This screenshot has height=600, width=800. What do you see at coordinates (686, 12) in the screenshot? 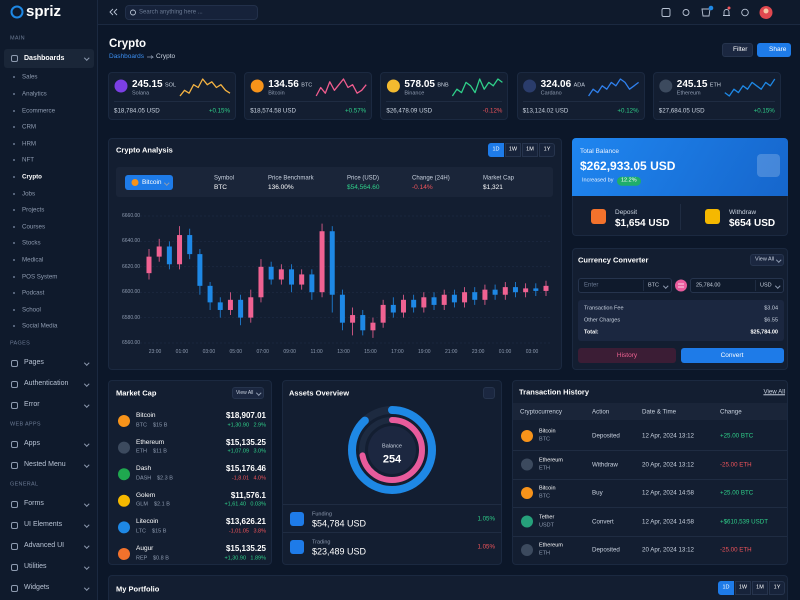
I see `theme-icon` at bounding box center [686, 12].